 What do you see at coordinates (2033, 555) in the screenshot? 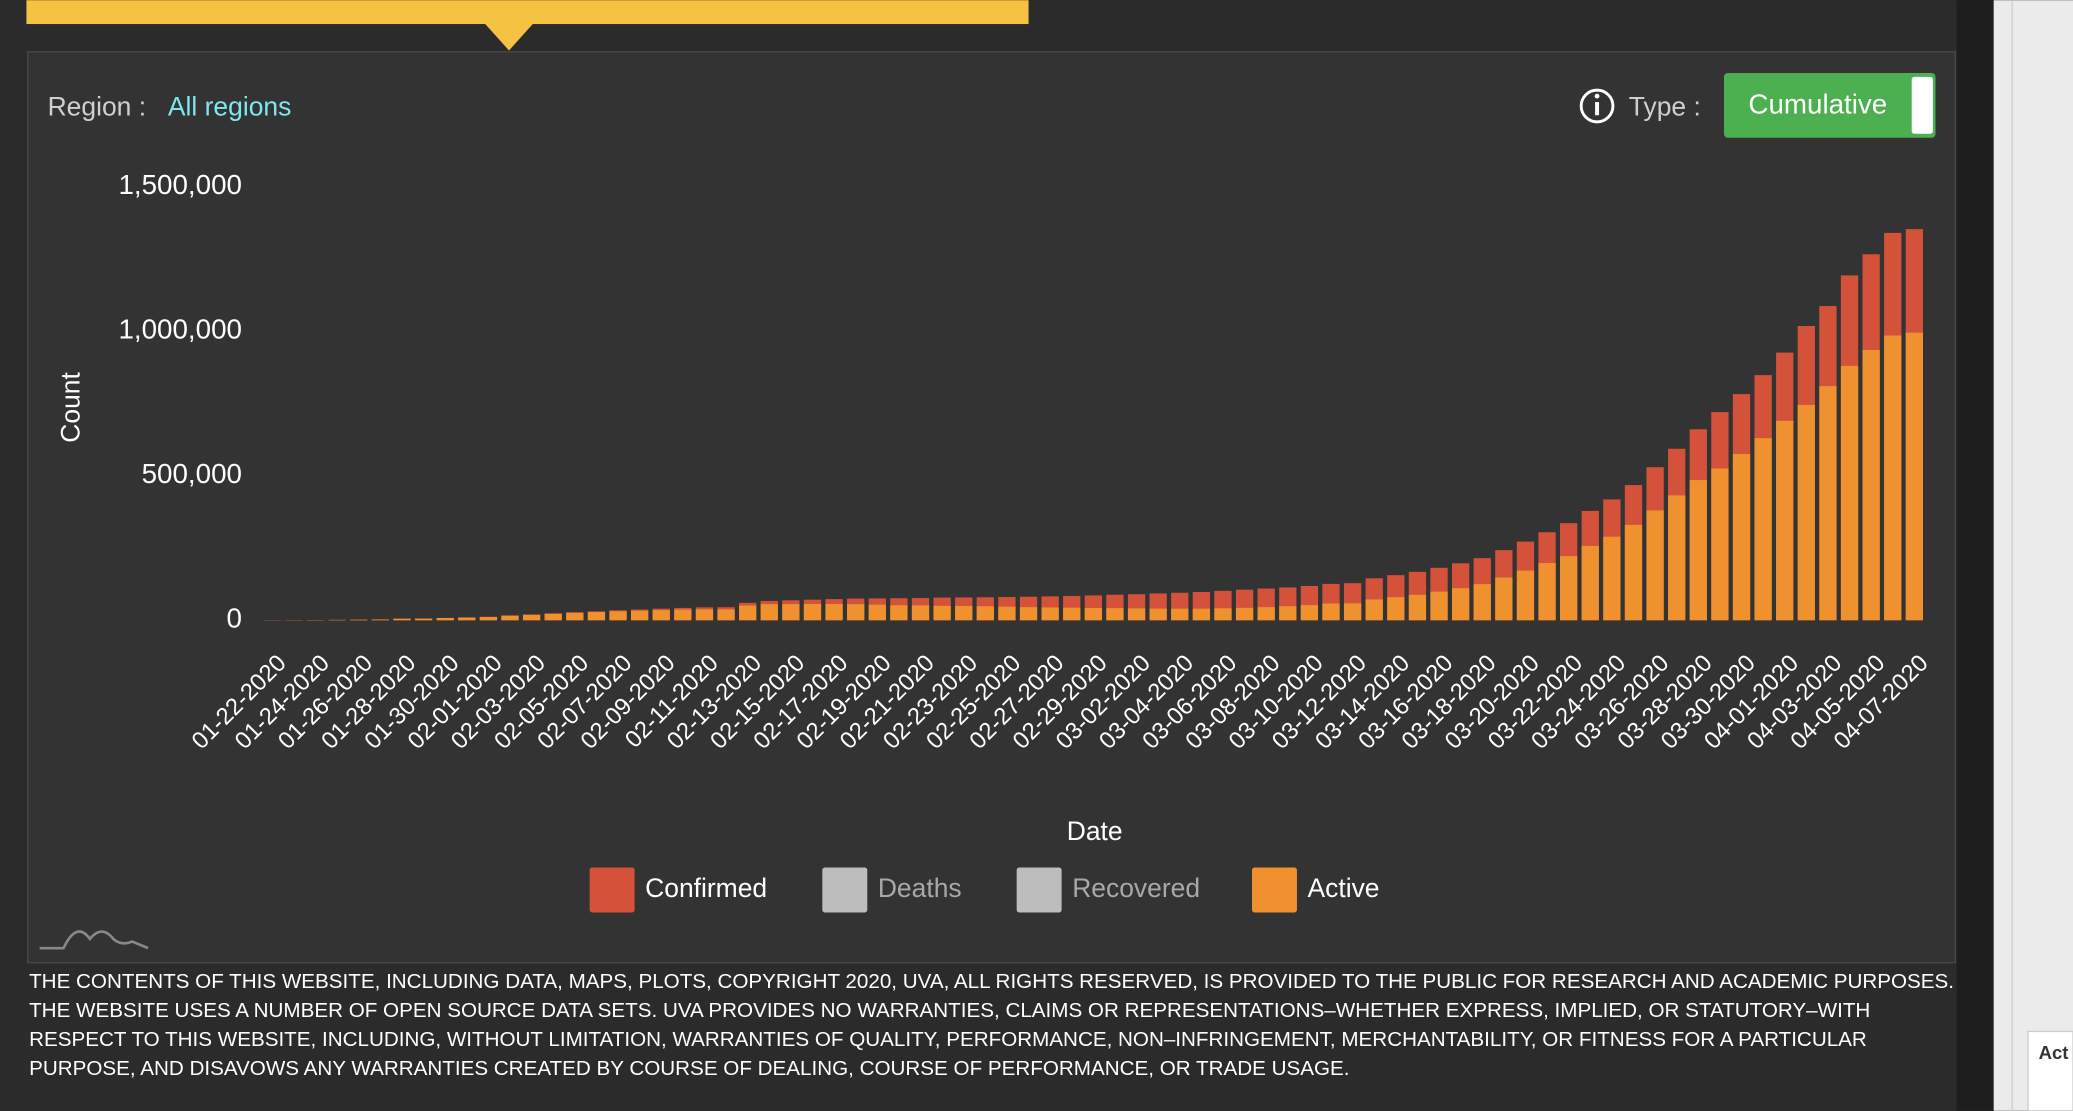
I see `side-panel` at bounding box center [2033, 555].